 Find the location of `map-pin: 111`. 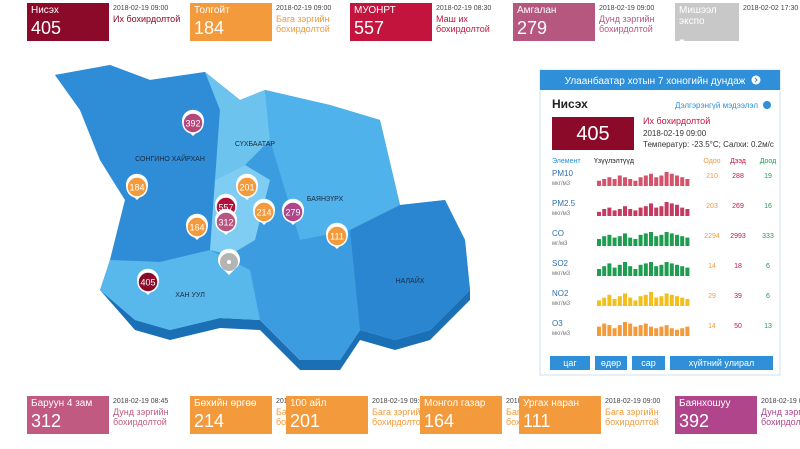

map-pin: 111 is located at coordinates (337, 235).